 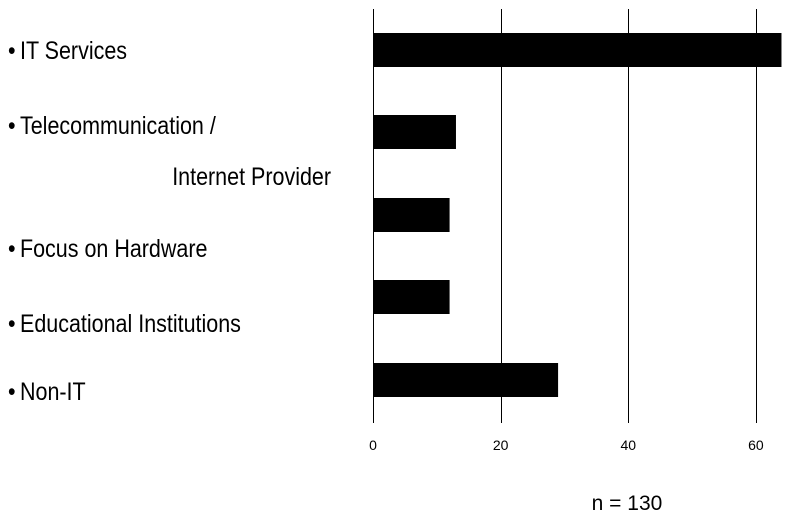 I want to click on category-label: Educational Institutions, so click(x=130, y=323).